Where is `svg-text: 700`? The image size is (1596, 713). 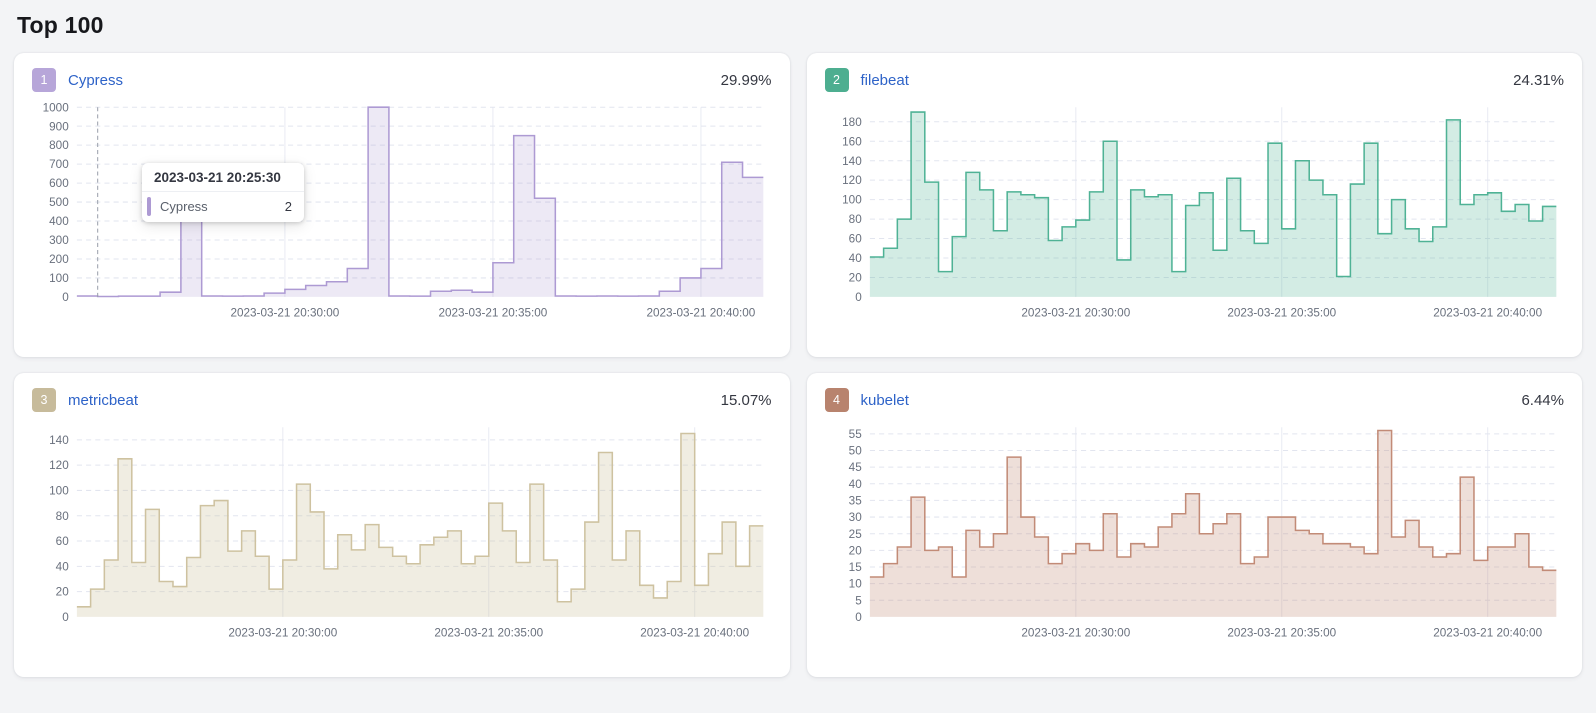 svg-text: 700 is located at coordinates (59, 164).